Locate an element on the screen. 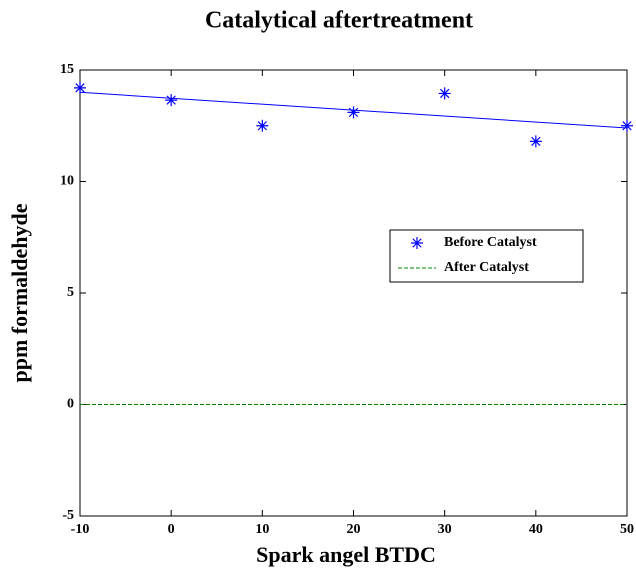 This screenshot has width=636, height=571. y-tick-label: 0 is located at coordinates (70, 404).